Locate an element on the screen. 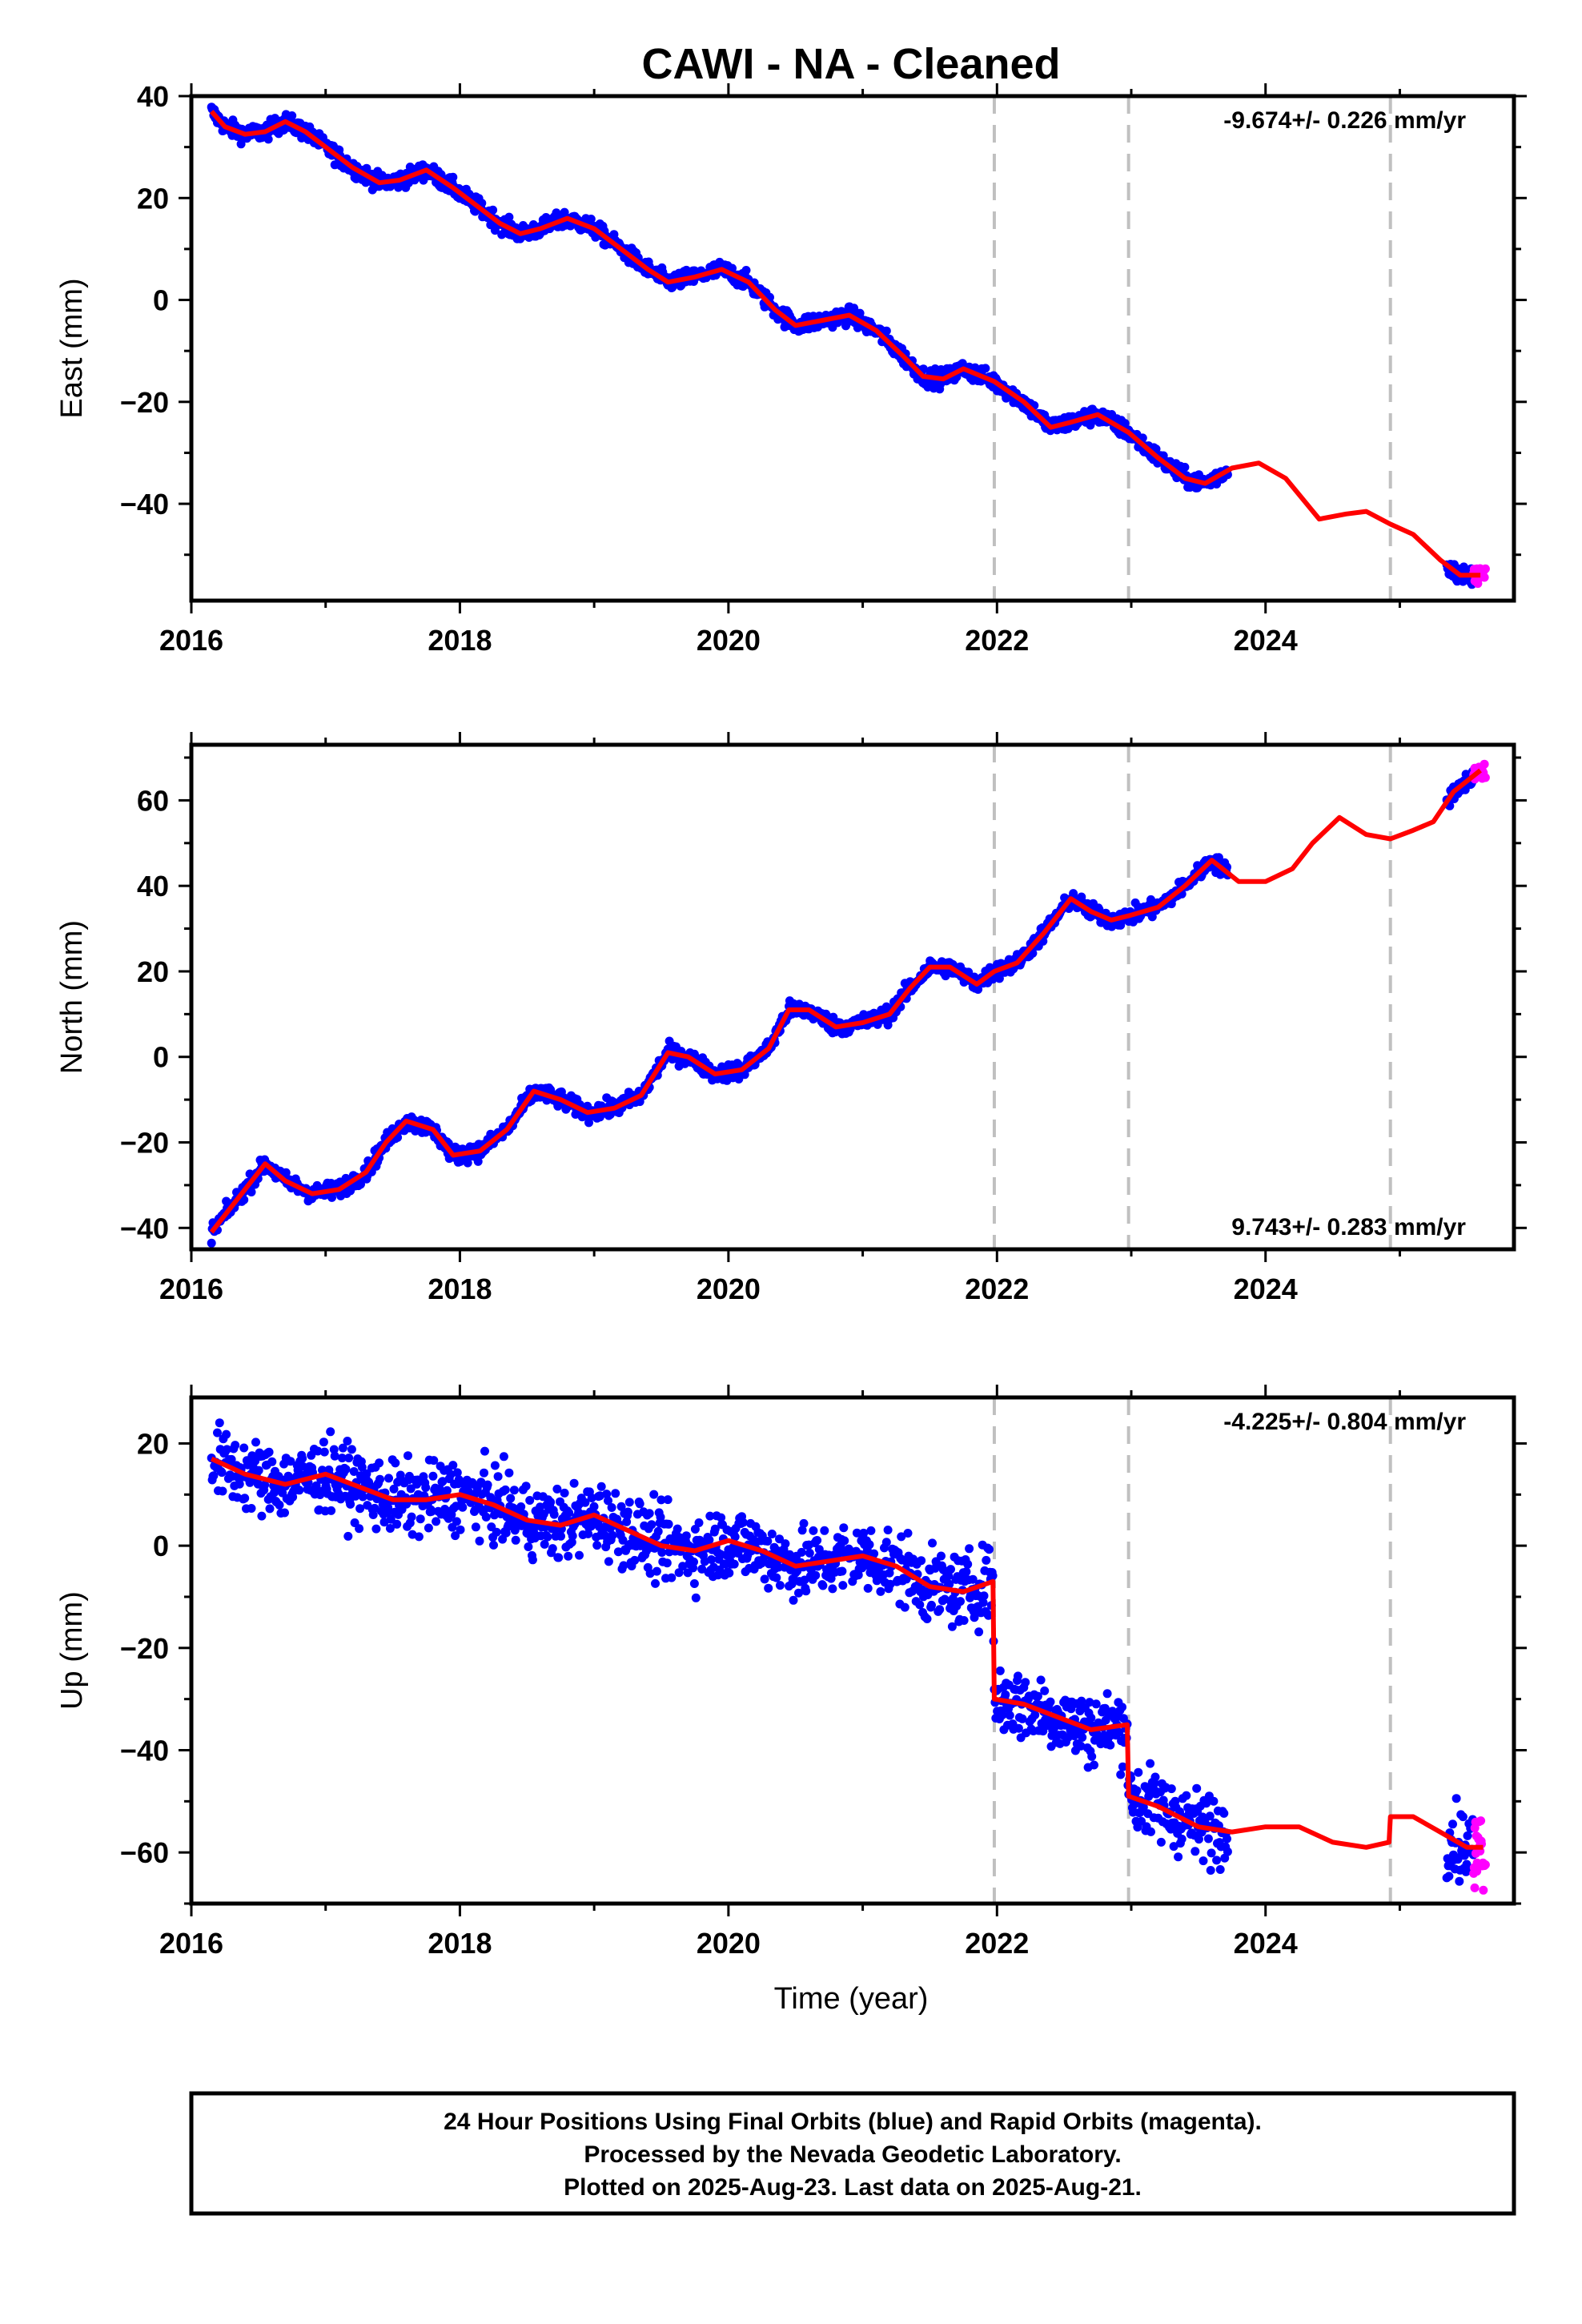 The image size is (1582, 2324). x-tick-label: 2022 is located at coordinates (997, 640).